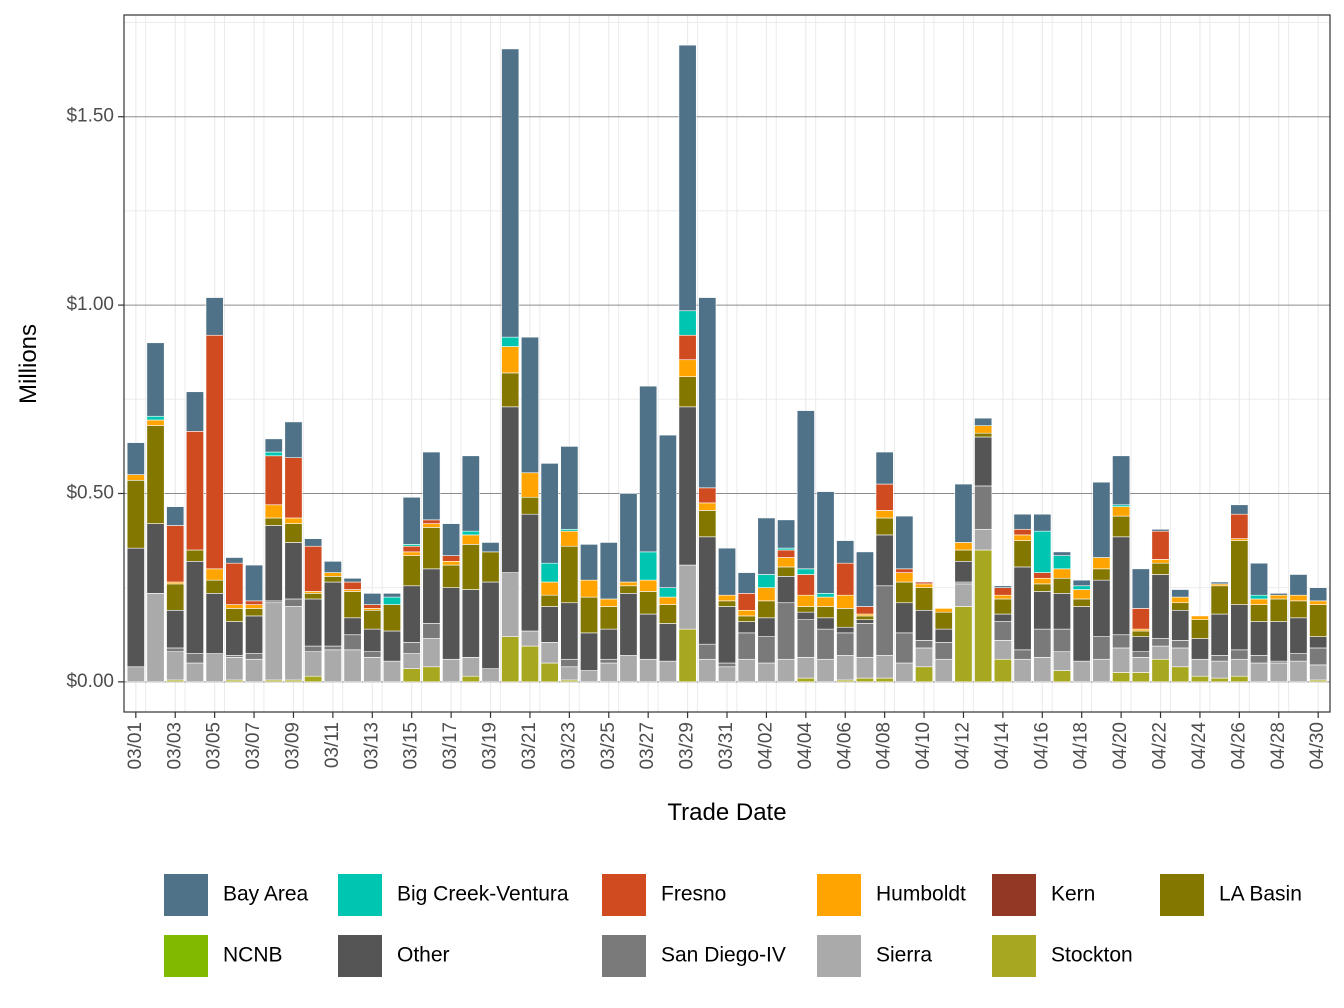 The height and width of the screenshot is (1008, 1344). I want to click on legend-key-fresno, so click(624, 895).